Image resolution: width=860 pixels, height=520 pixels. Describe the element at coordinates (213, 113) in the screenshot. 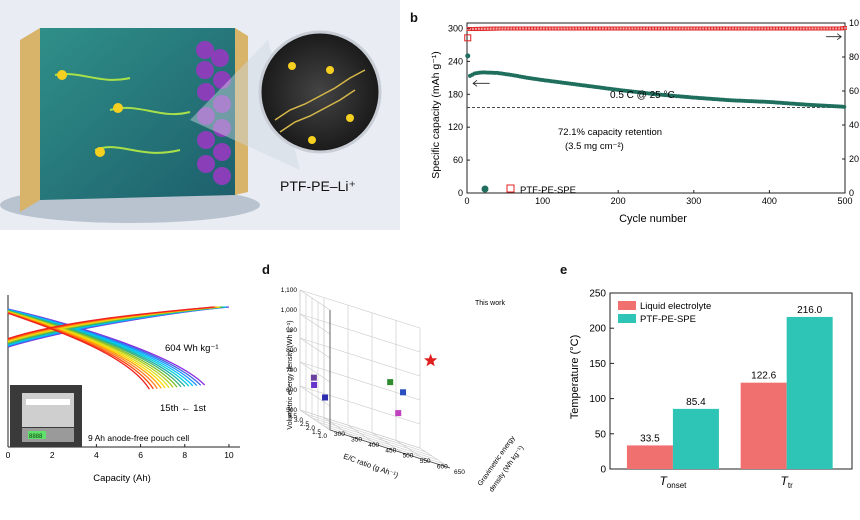

I see `cathode-particles` at that location.